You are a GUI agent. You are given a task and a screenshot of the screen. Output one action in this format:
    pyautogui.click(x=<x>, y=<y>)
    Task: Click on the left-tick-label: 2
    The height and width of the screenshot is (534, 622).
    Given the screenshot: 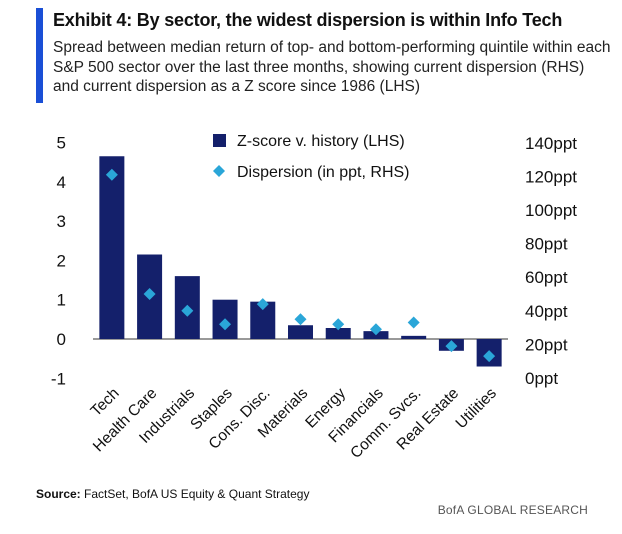 What is the action you would take?
    pyautogui.click(x=61, y=260)
    